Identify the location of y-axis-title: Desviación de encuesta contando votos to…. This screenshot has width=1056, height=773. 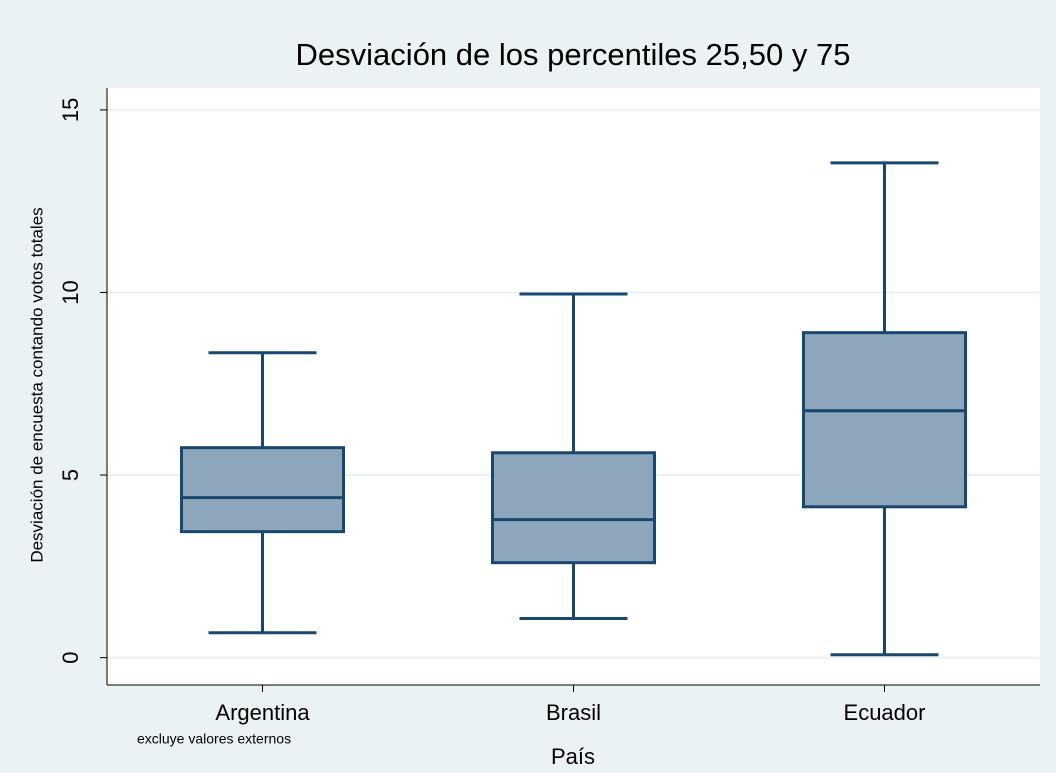
(36, 384).